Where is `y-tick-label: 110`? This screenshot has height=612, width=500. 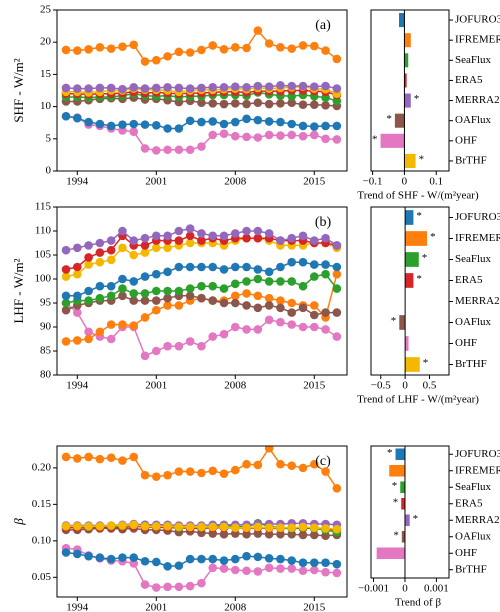 y-tick-label: 110 is located at coordinates (43, 231).